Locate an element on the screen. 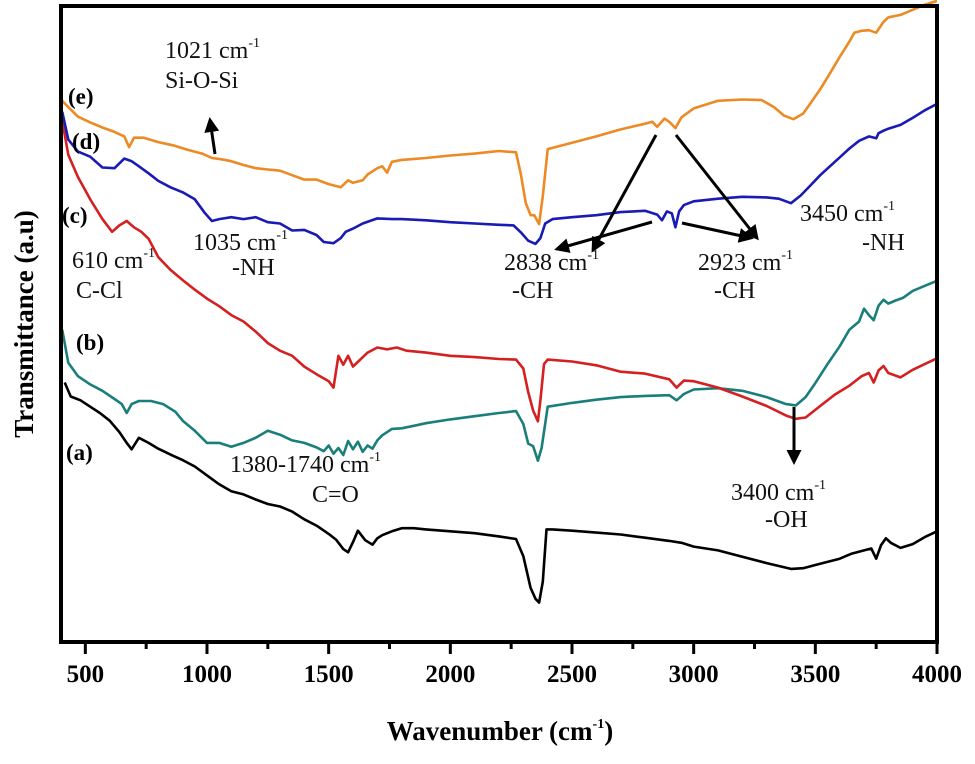  x-tick-label: 1500 is located at coordinates (329, 674).